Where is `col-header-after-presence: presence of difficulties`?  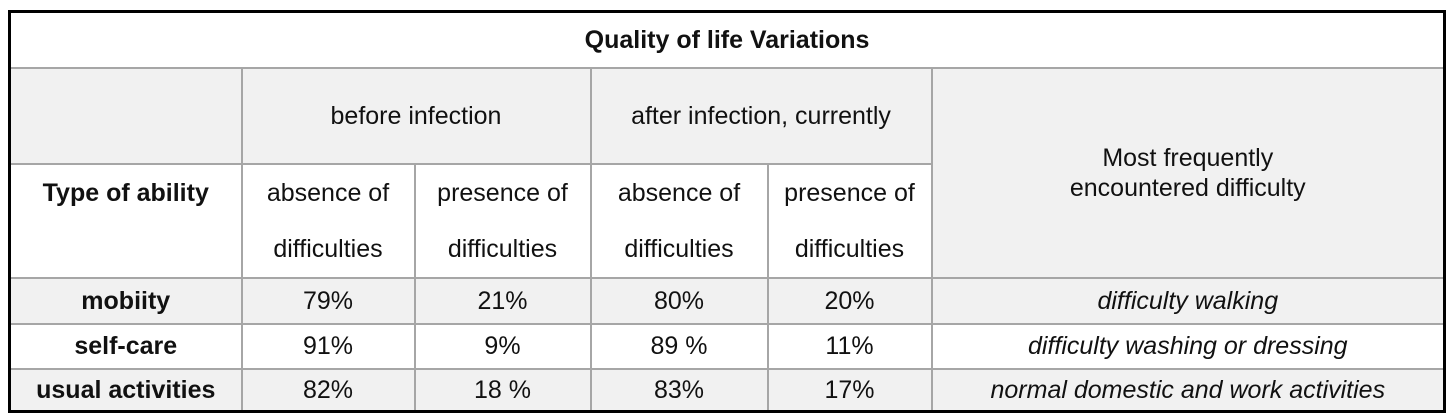 col-header-after-presence: presence of difficulties is located at coordinates (849, 220).